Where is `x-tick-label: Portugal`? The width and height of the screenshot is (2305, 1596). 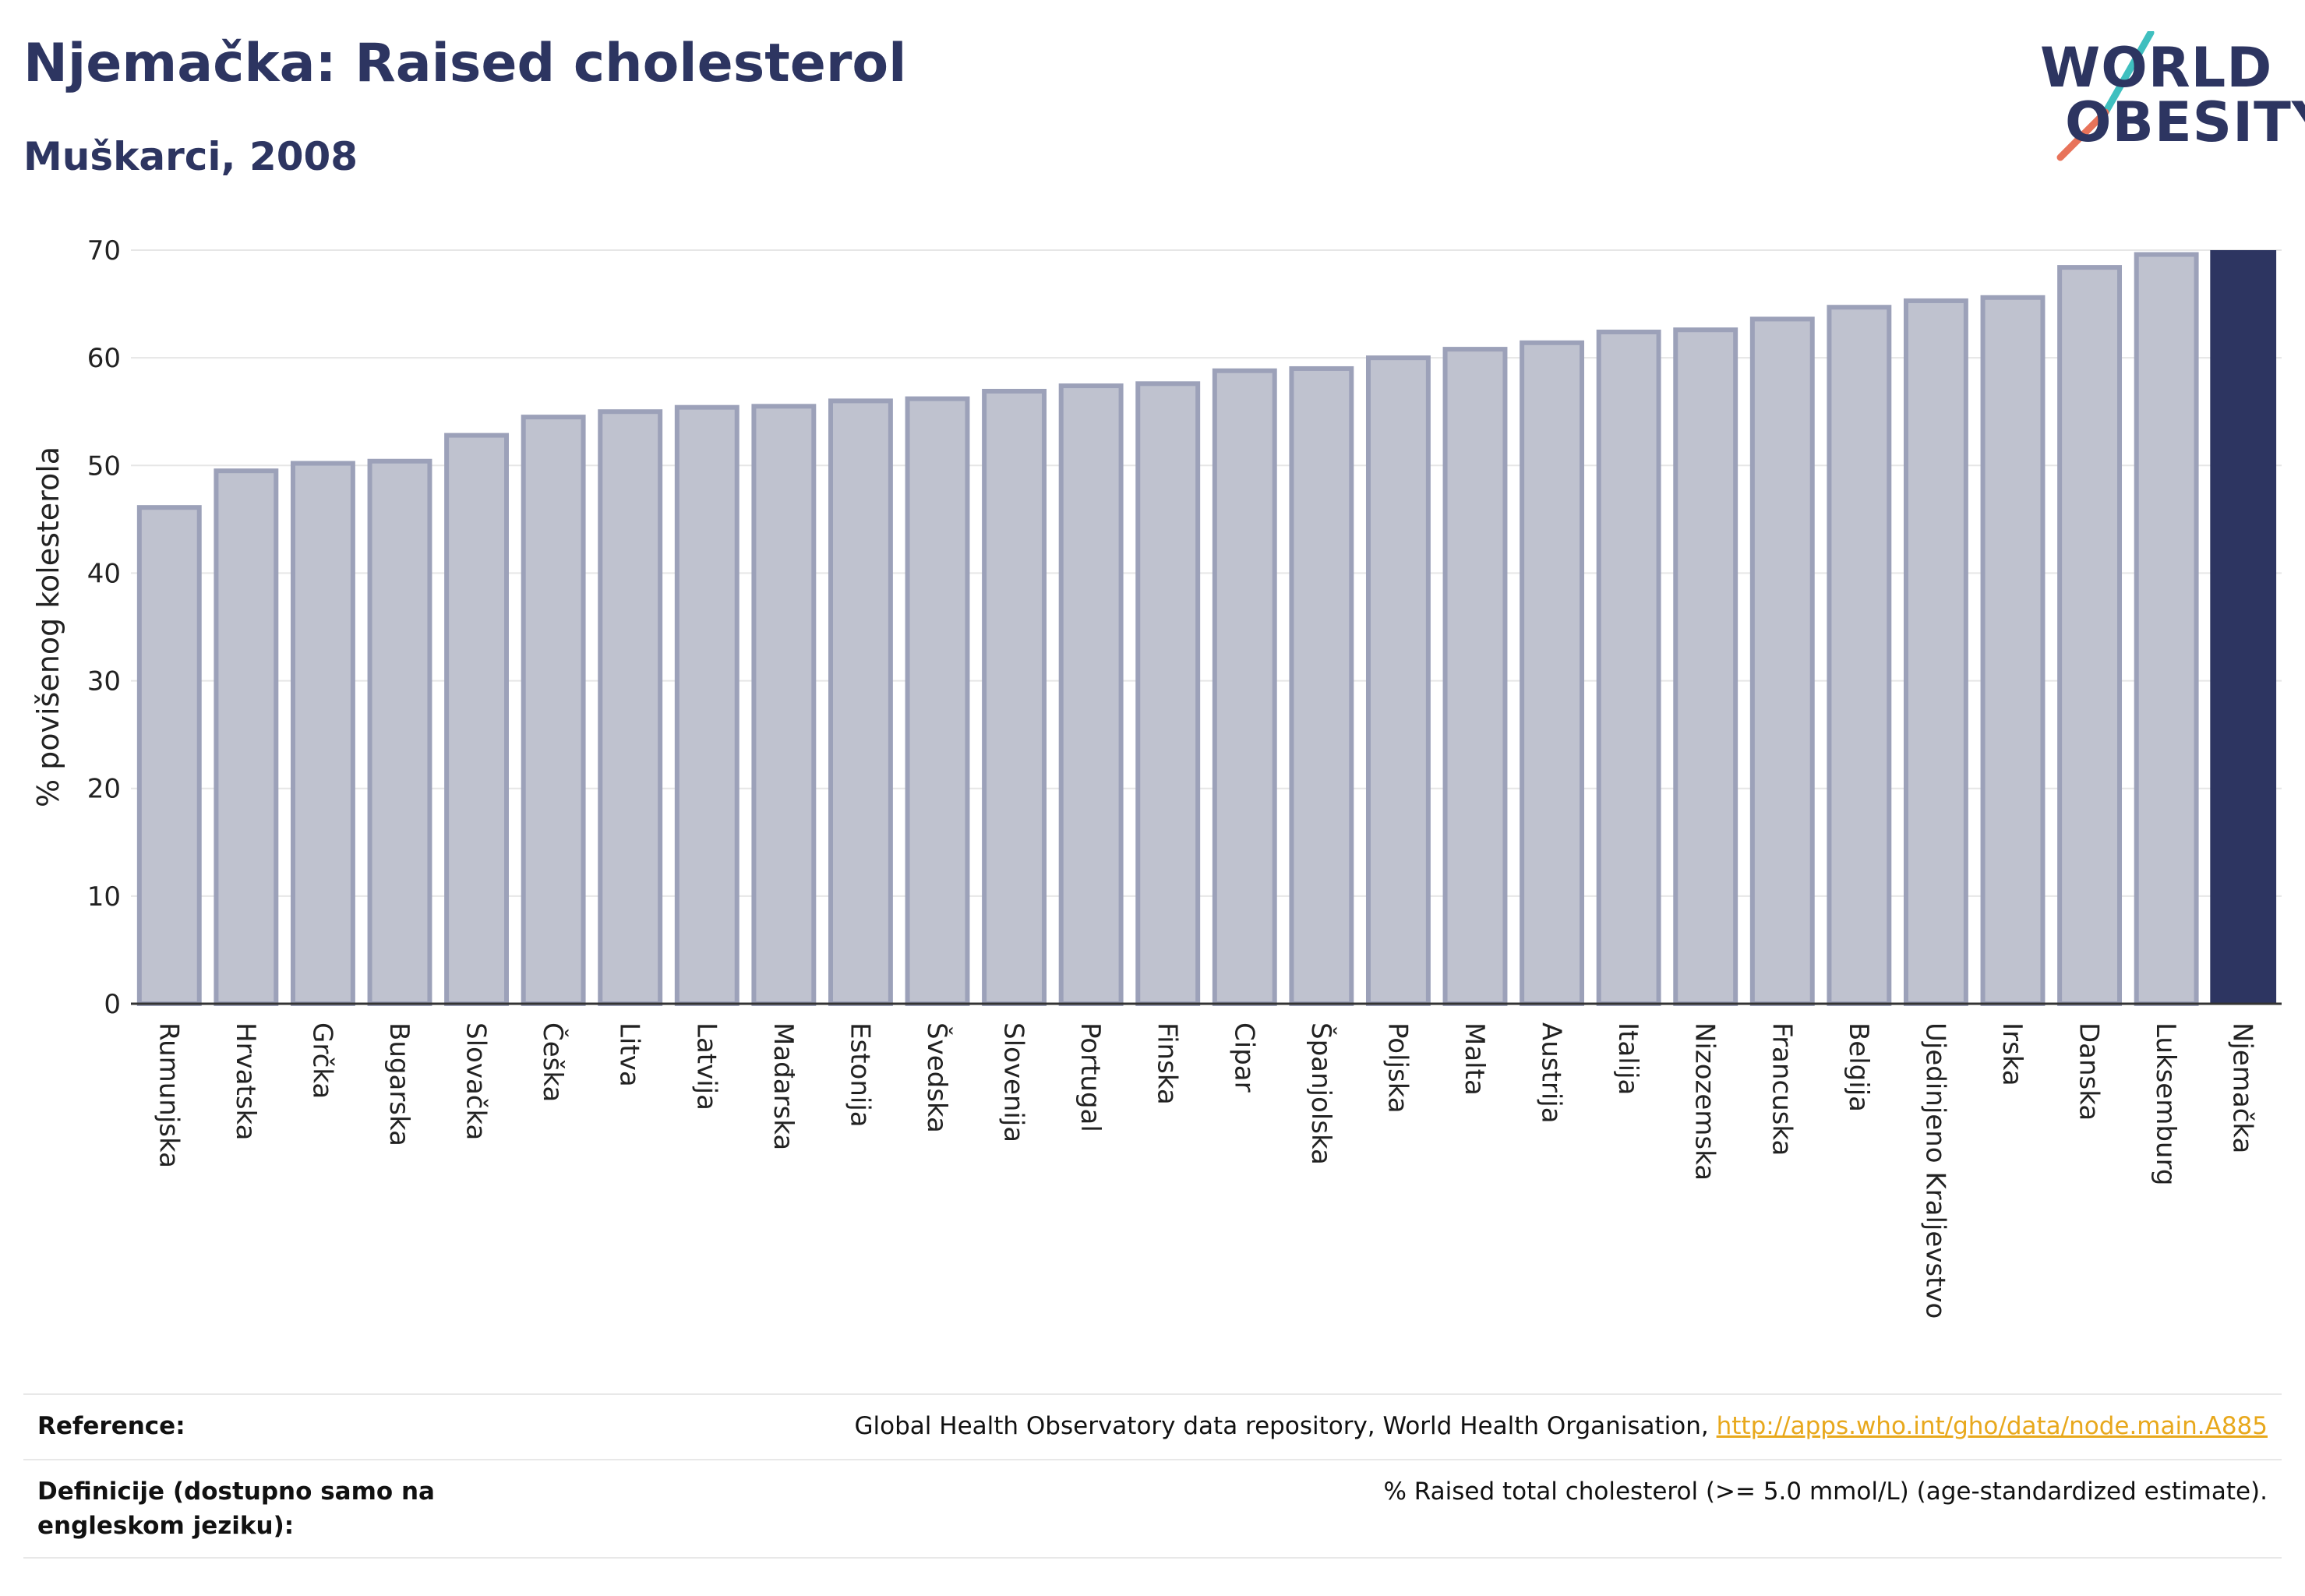
x-tick-label: Portugal is located at coordinates (1090, 1077).